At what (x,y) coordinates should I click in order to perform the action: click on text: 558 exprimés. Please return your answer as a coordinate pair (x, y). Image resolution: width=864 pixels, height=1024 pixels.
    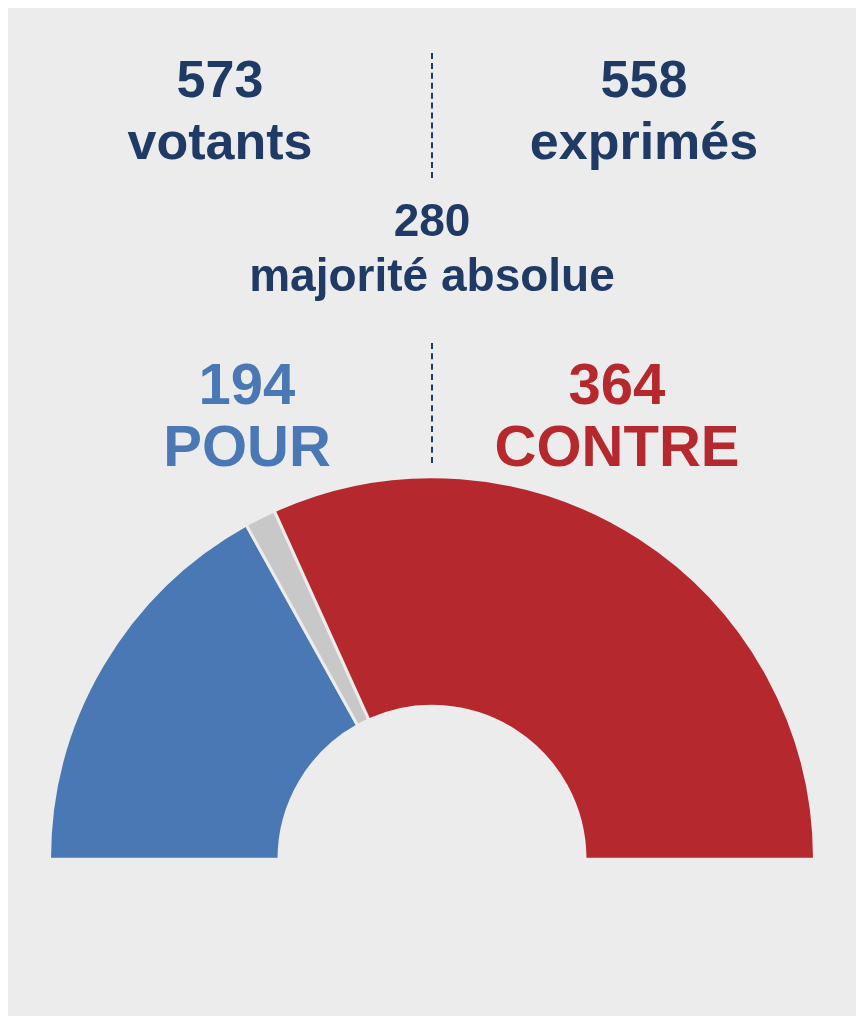
    Looking at the image, I should click on (644, 111).